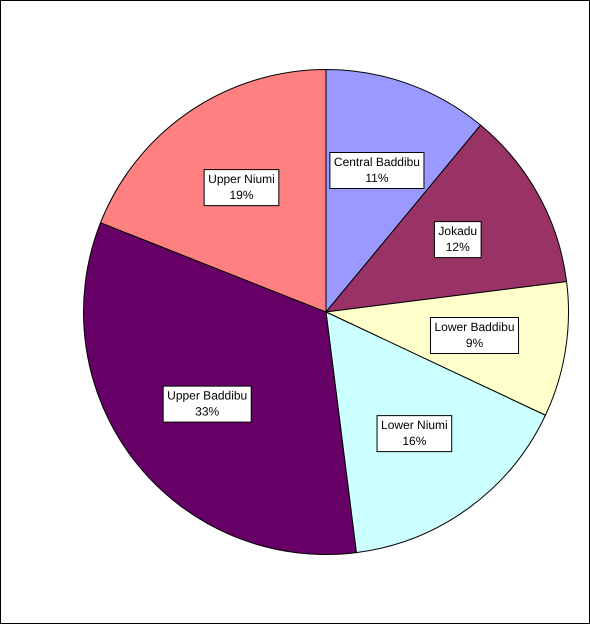  I want to click on data-label: 11%, so click(377, 177).